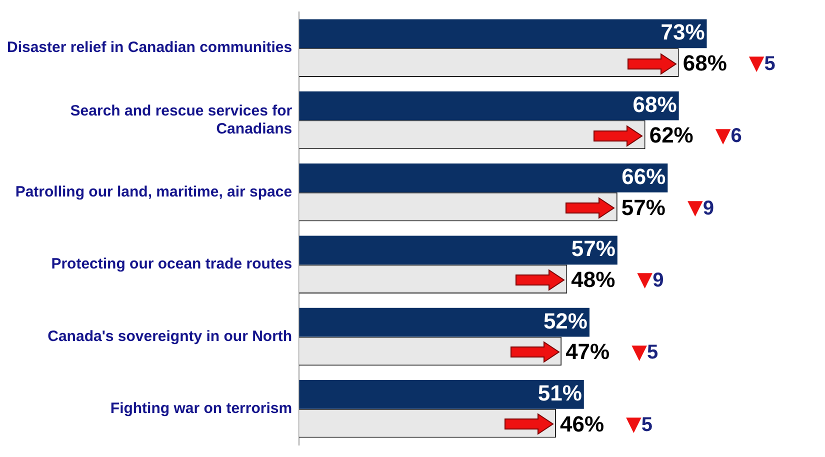  What do you see at coordinates (565, 321) in the screenshot?
I see `data-label: 52%` at bounding box center [565, 321].